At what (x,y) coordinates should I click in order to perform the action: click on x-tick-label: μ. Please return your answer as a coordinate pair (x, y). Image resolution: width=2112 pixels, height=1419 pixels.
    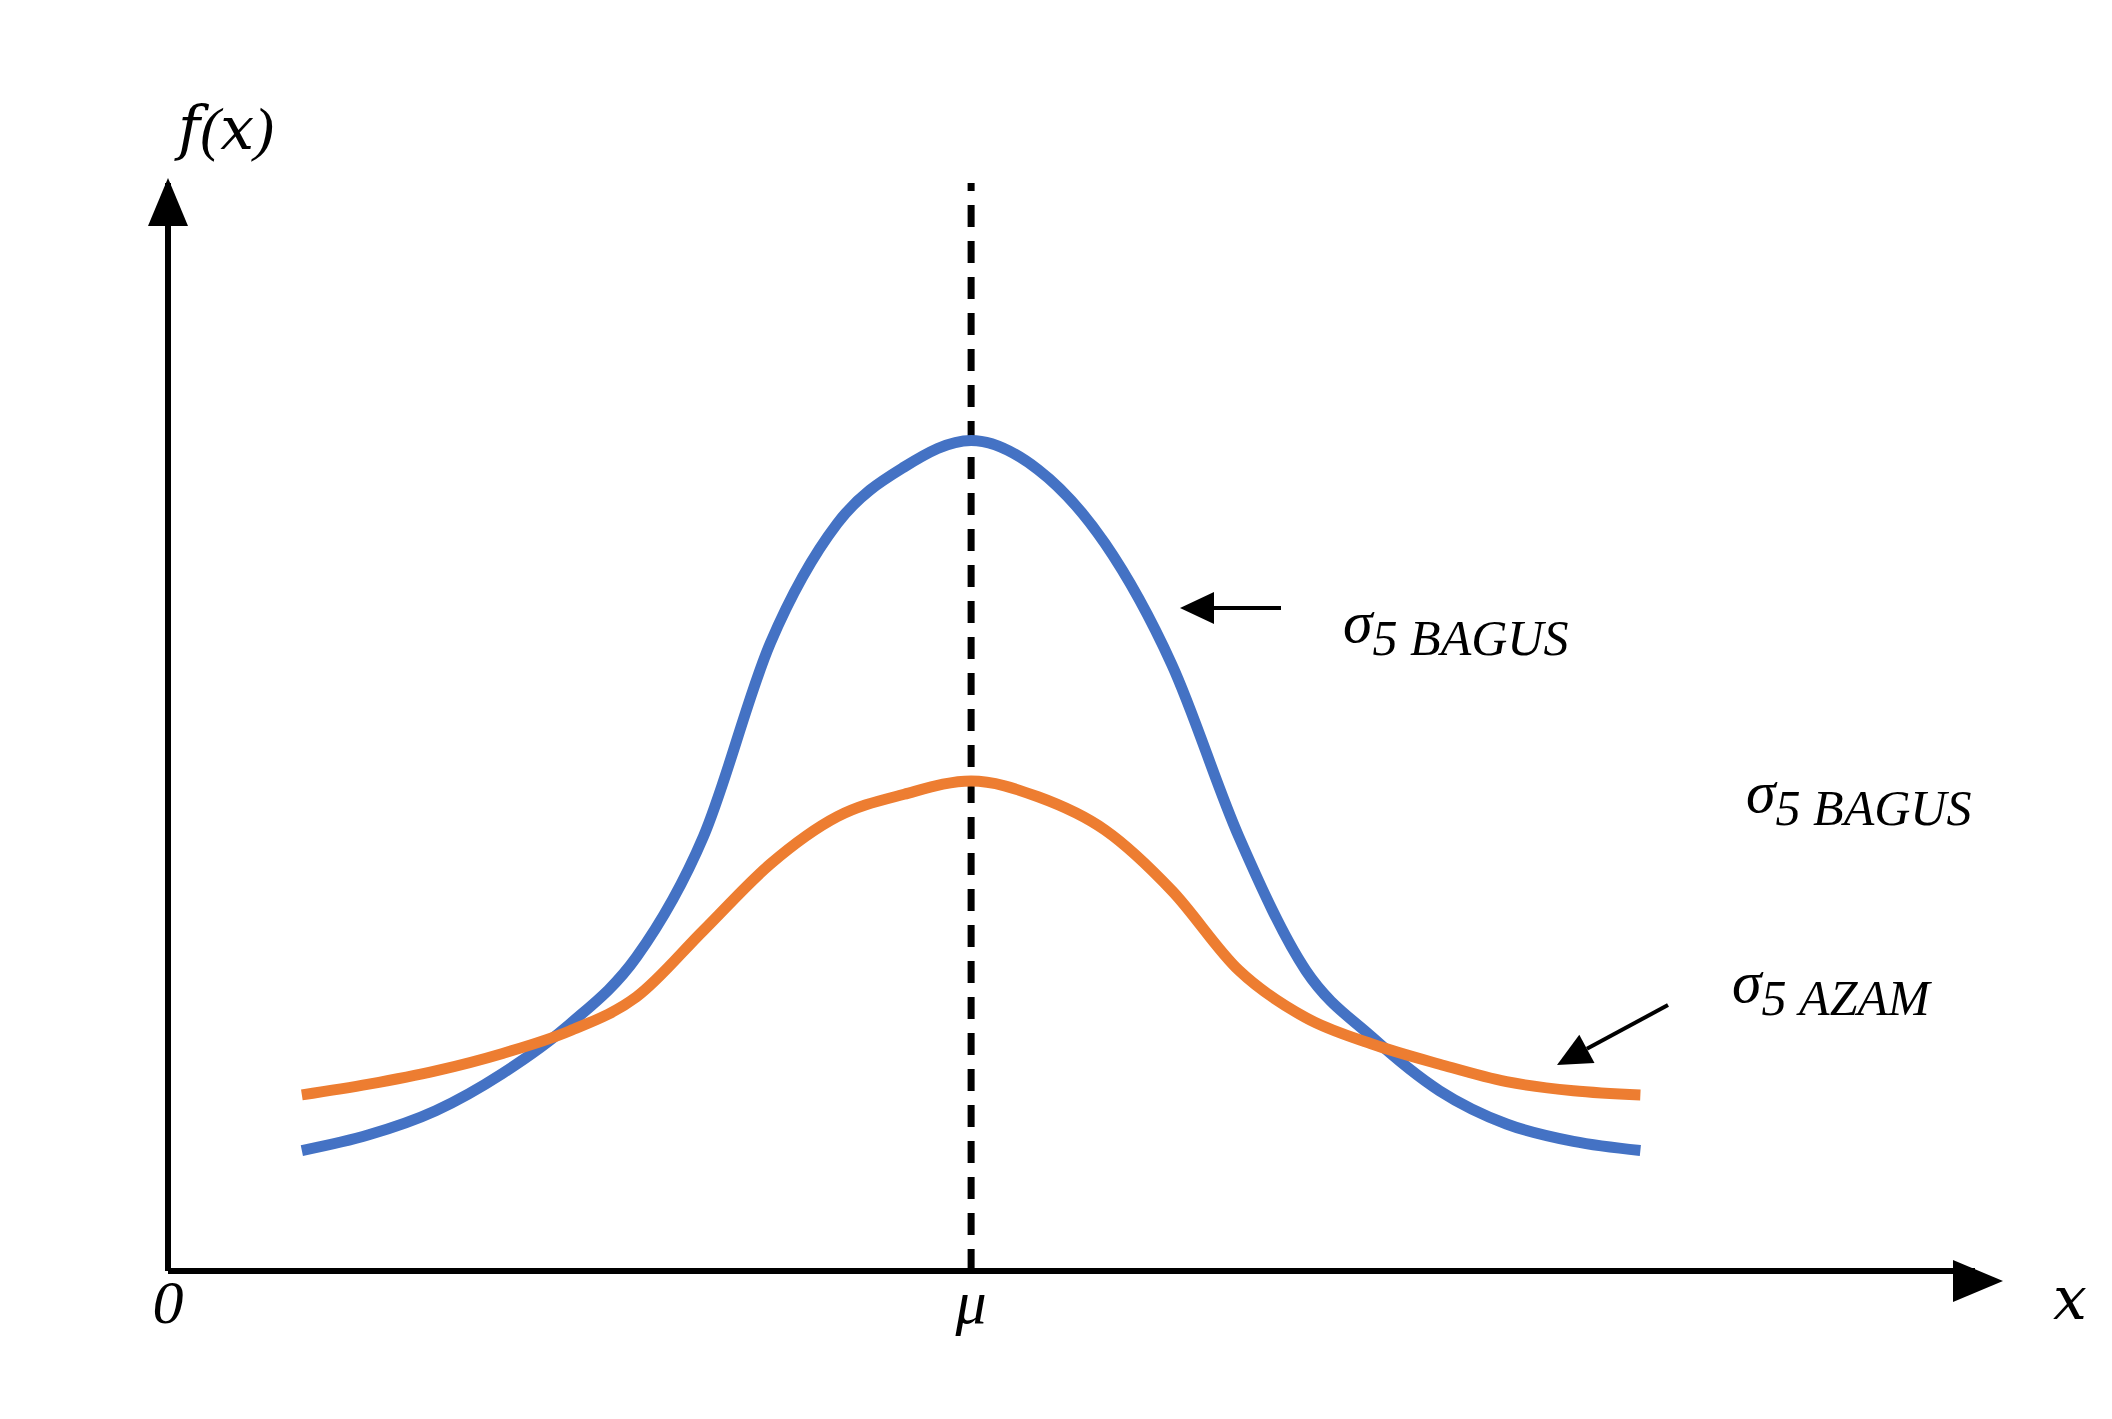
    Looking at the image, I should click on (970, 1302).